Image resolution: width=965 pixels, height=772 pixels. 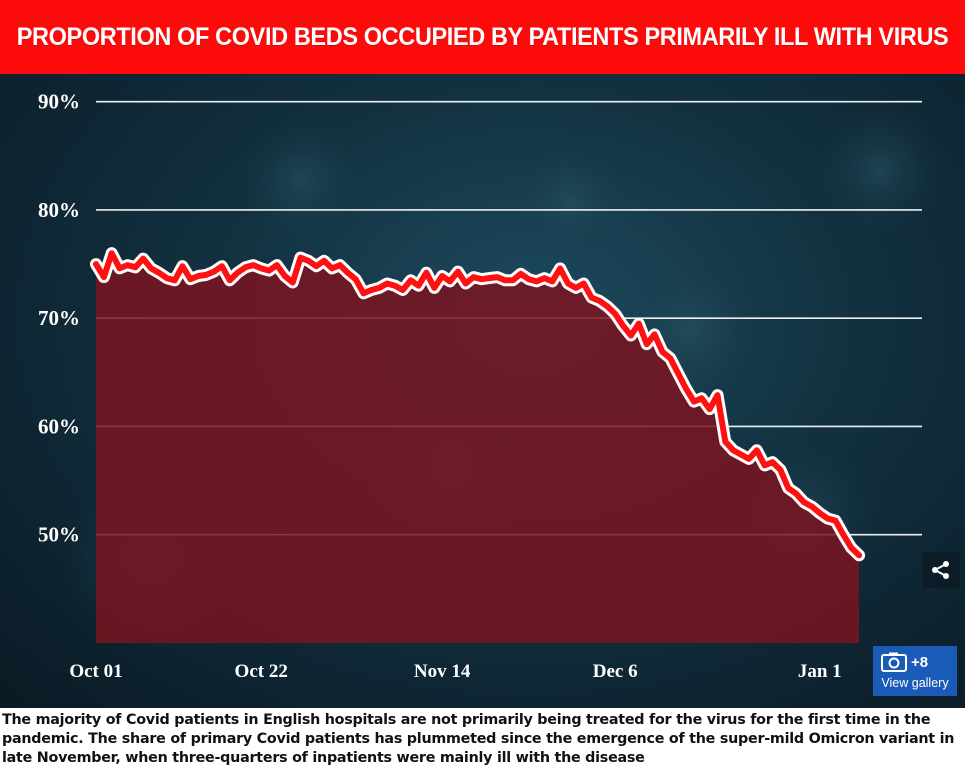 What do you see at coordinates (261, 671) in the screenshot?
I see `x-tick-label: Oct 22` at bounding box center [261, 671].